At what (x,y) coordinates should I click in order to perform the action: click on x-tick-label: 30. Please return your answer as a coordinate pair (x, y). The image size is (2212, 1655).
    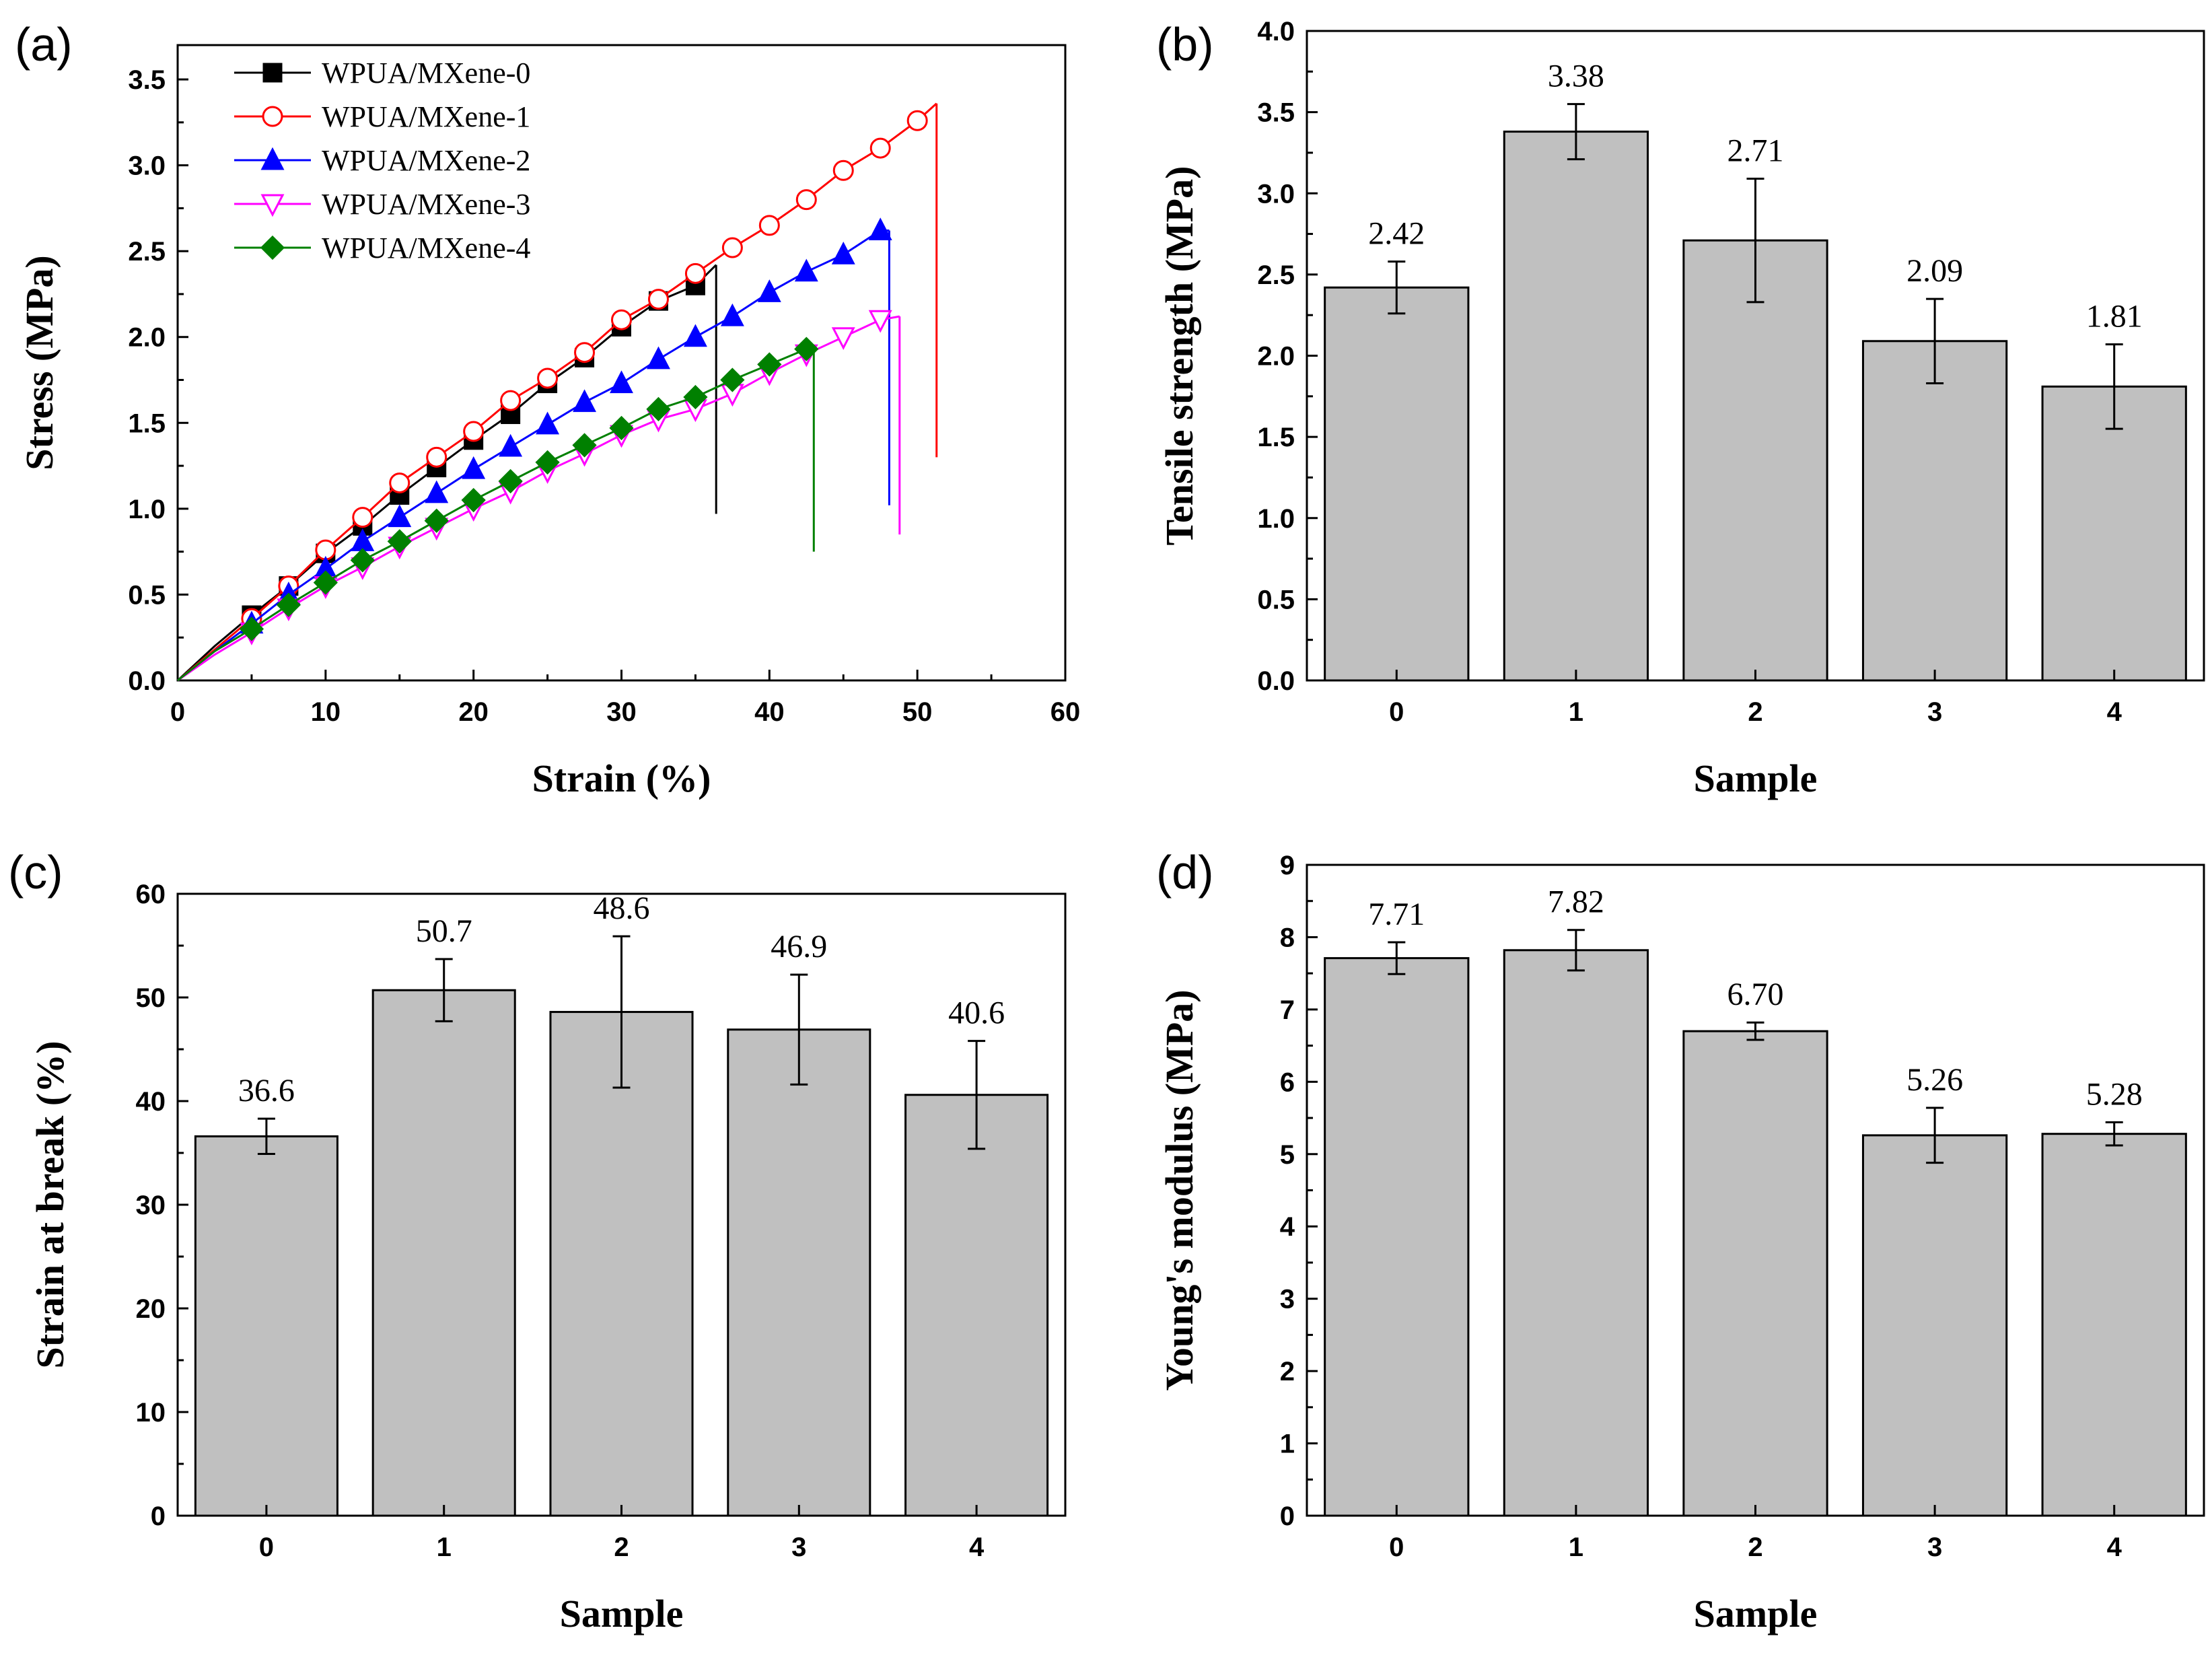
    Looking at the image, I should click on (621, 712).